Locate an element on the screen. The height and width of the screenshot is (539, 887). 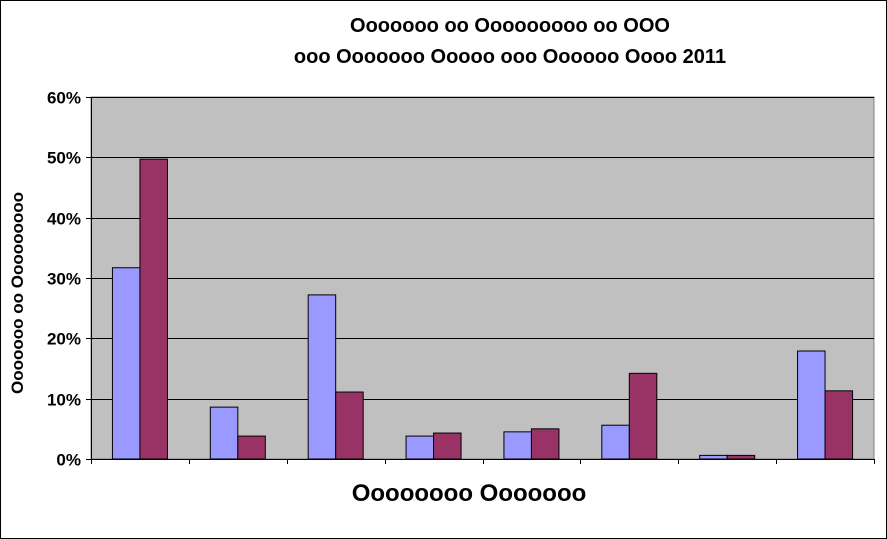
y-tick-label: 50% is located at coordinates (64, 158).